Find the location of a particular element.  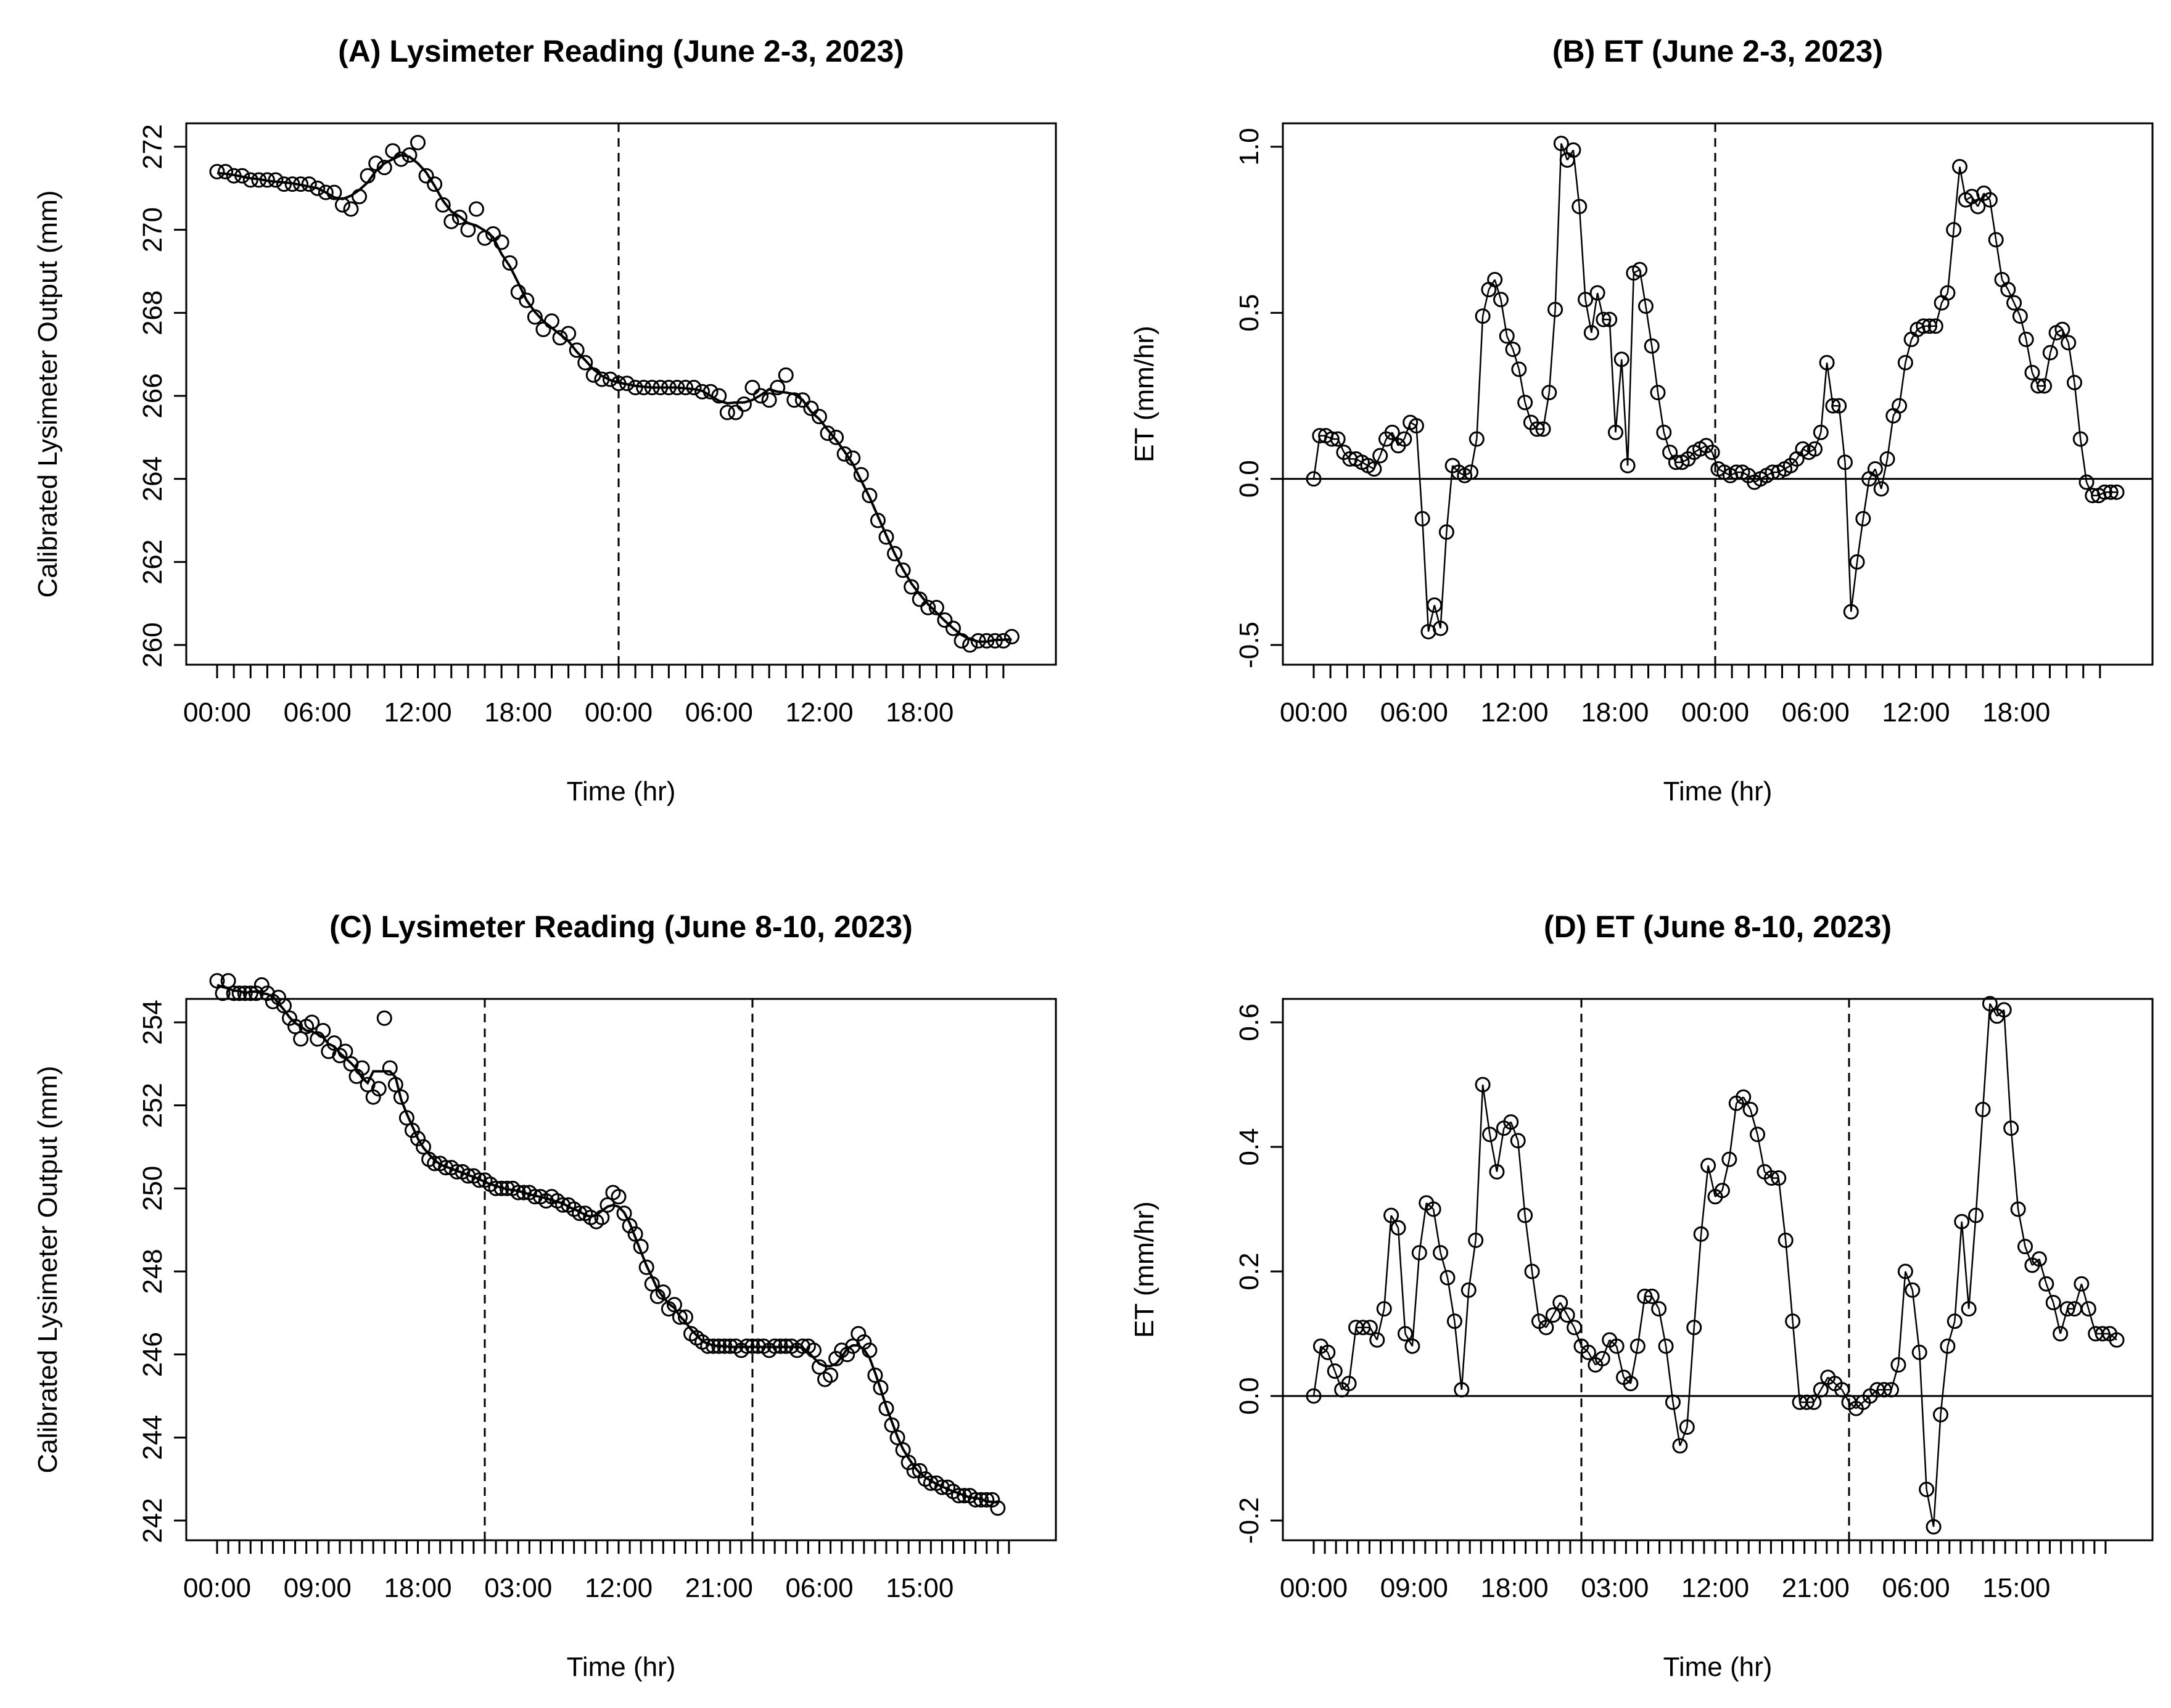

y-tick-label: -0.5 is located at coordinates (1249, 645).